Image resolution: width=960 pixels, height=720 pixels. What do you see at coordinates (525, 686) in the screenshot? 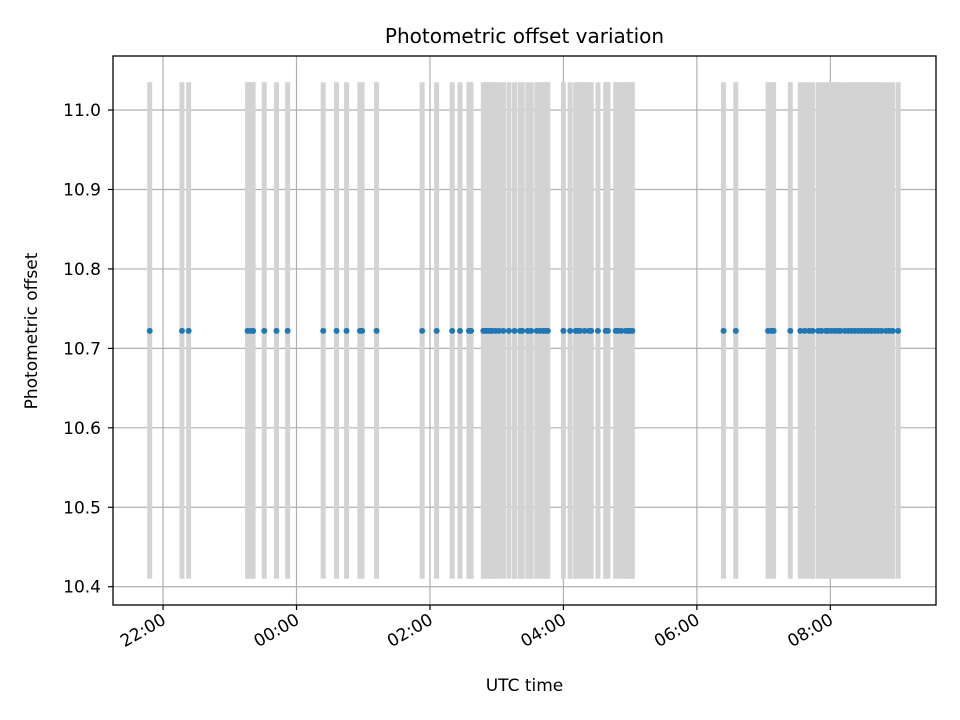
I see `x-axis-label: UTC time` at bounding box center [525, 686].